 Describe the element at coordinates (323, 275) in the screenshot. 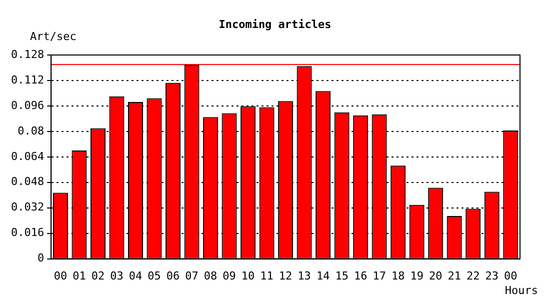

I see `x-tick-label: 14` at that location.